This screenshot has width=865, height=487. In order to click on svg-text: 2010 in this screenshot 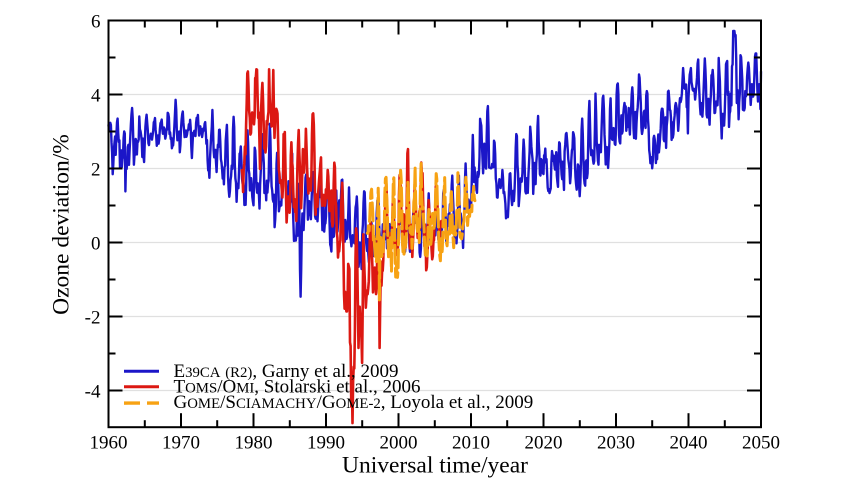, I will do `click(471, 443)`.